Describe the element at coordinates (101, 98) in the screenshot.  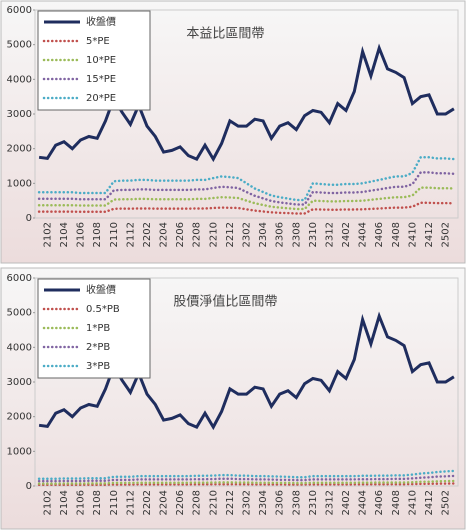
I see `legend-label: 20*PE` at that location.